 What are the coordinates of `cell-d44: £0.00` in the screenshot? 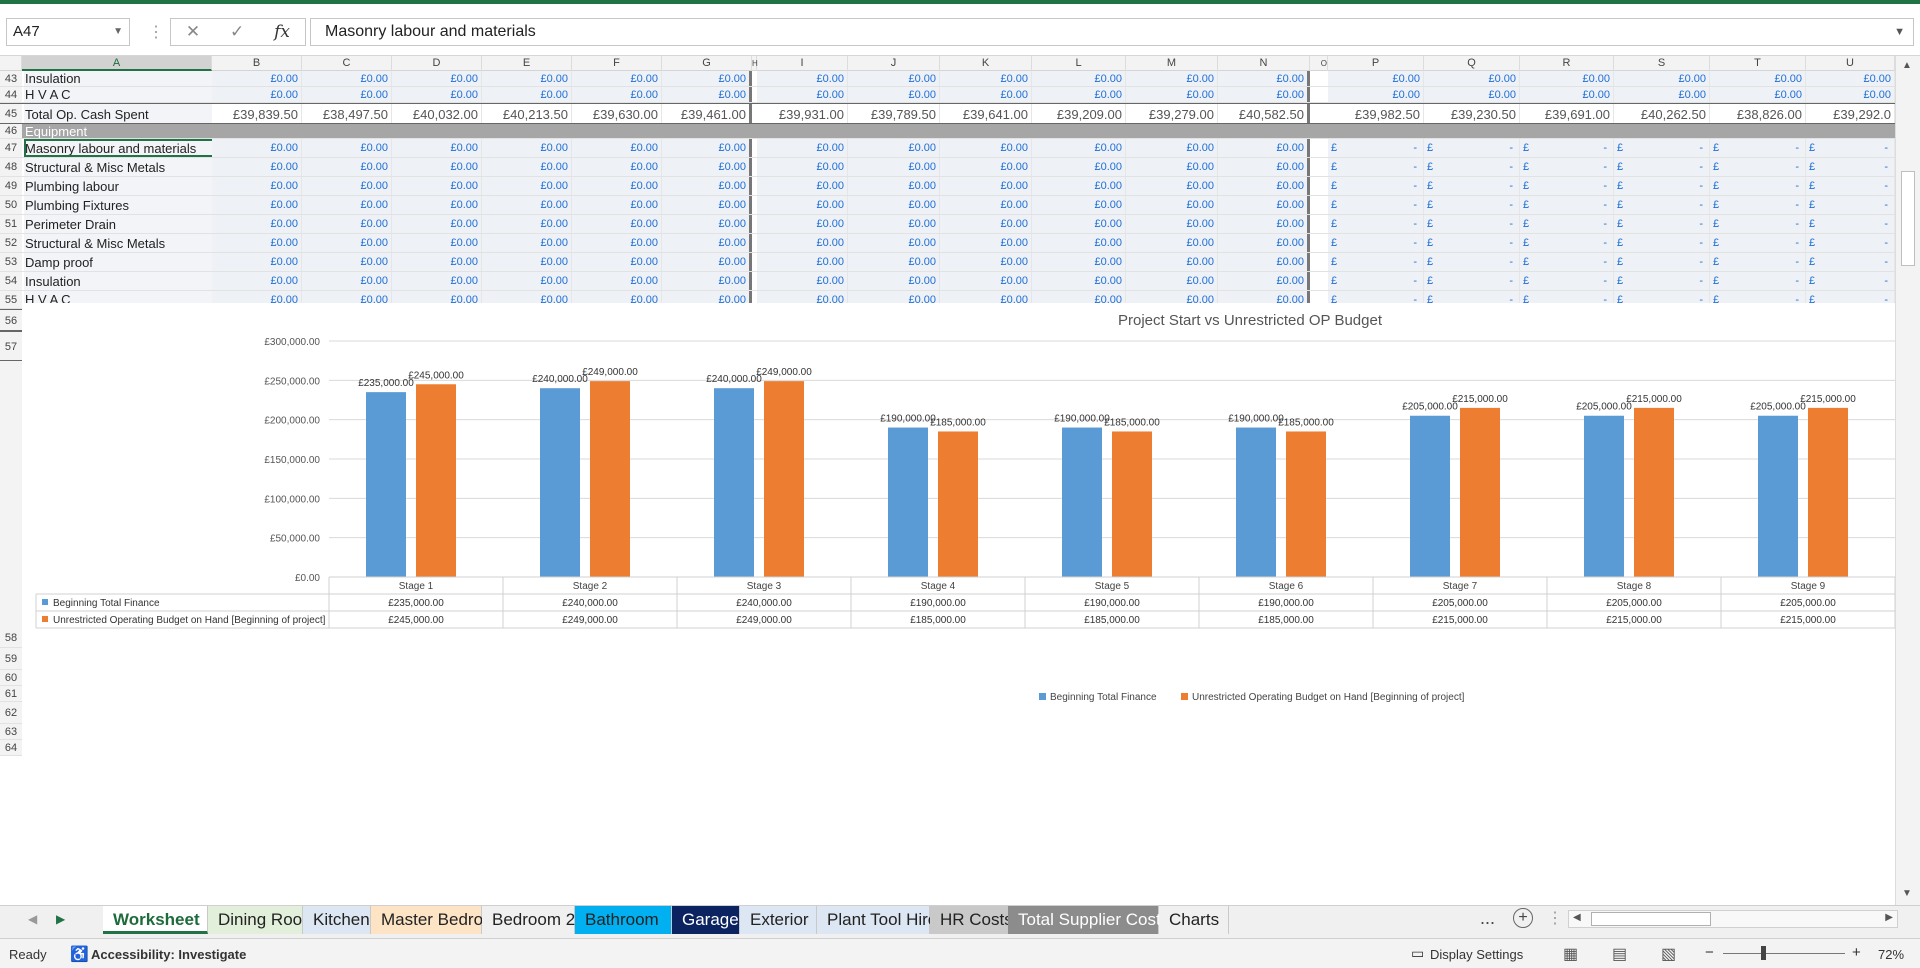 It's located at (437, 94).